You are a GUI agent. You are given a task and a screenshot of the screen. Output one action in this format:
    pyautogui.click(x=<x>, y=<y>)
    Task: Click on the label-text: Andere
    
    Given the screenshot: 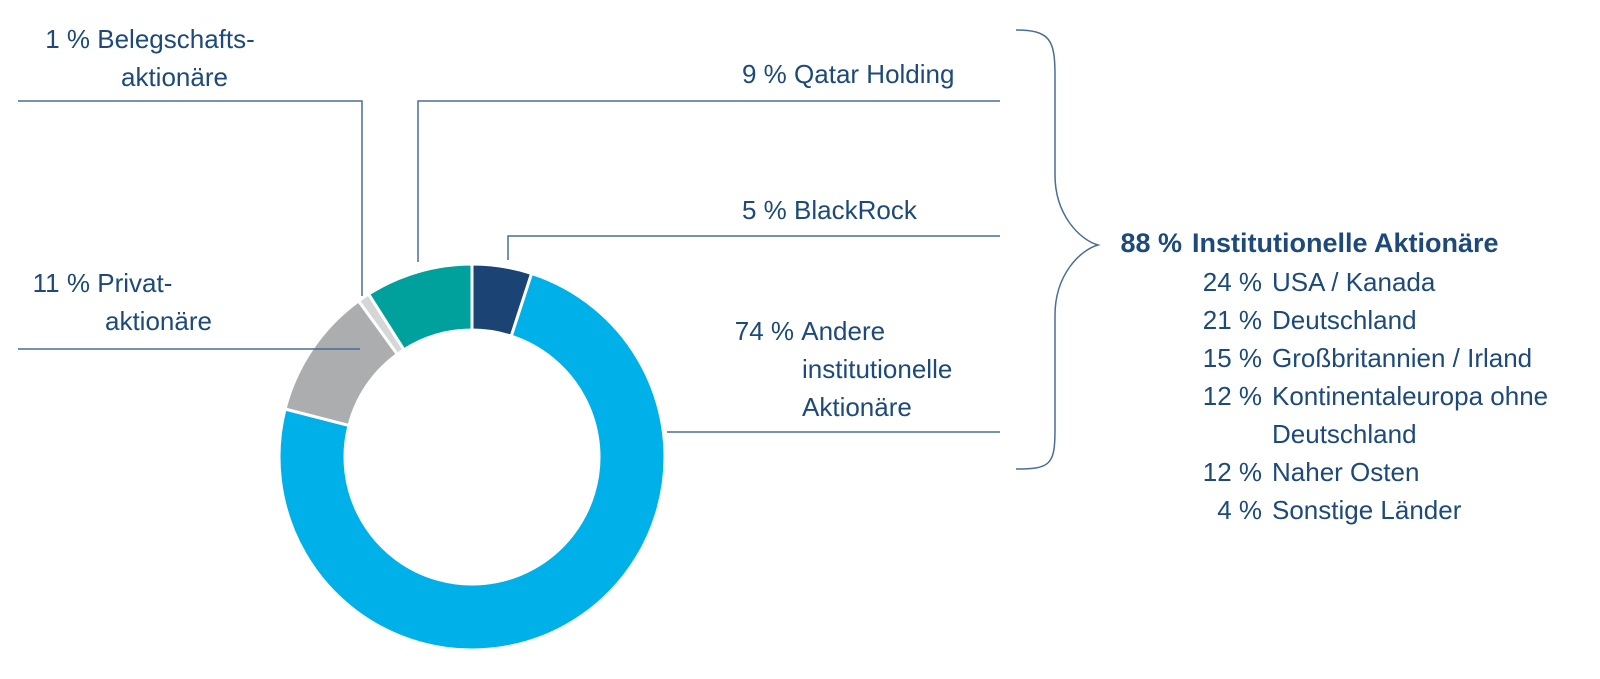 What is the action you would take?
    pyautogui.click(x=843, y=331)
    